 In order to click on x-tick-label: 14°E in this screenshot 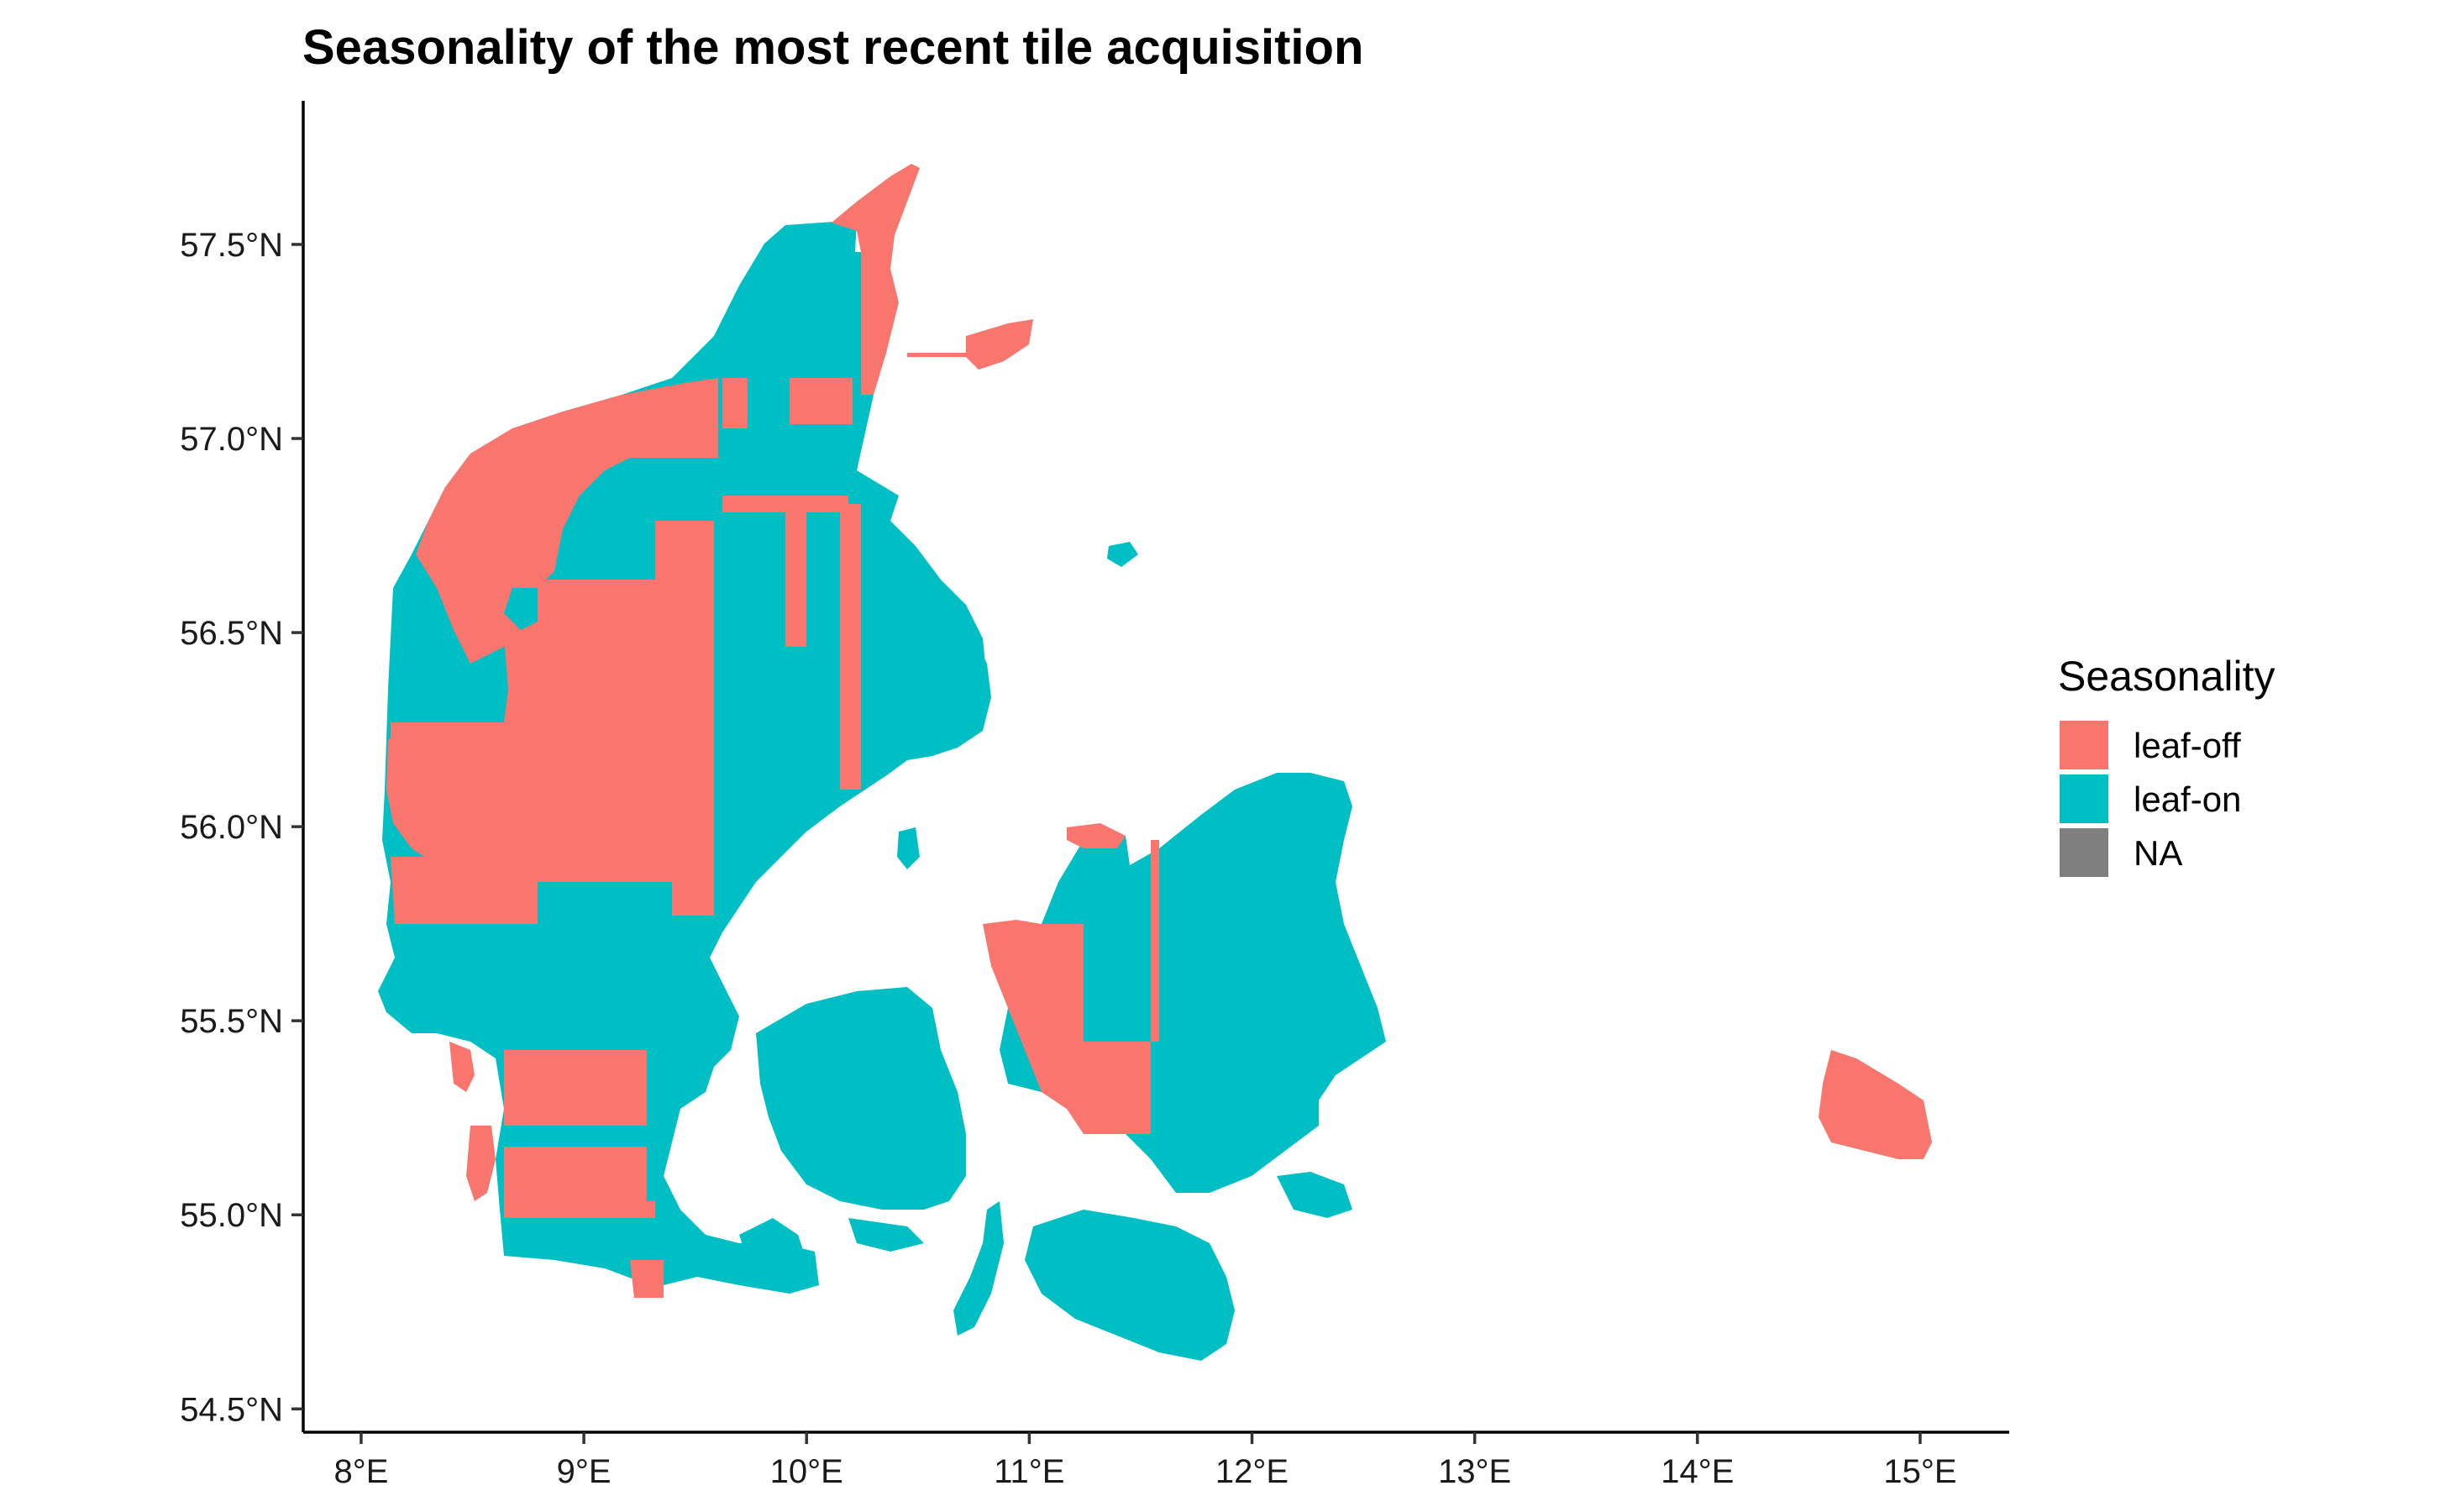, I will do `click(1697, 1471)`.